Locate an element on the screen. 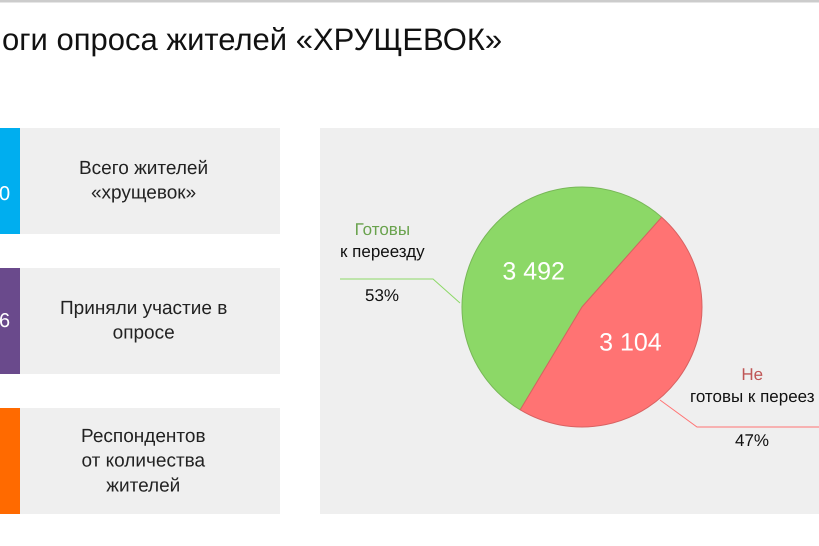  text: 53% is located at coordinates (382, 295).